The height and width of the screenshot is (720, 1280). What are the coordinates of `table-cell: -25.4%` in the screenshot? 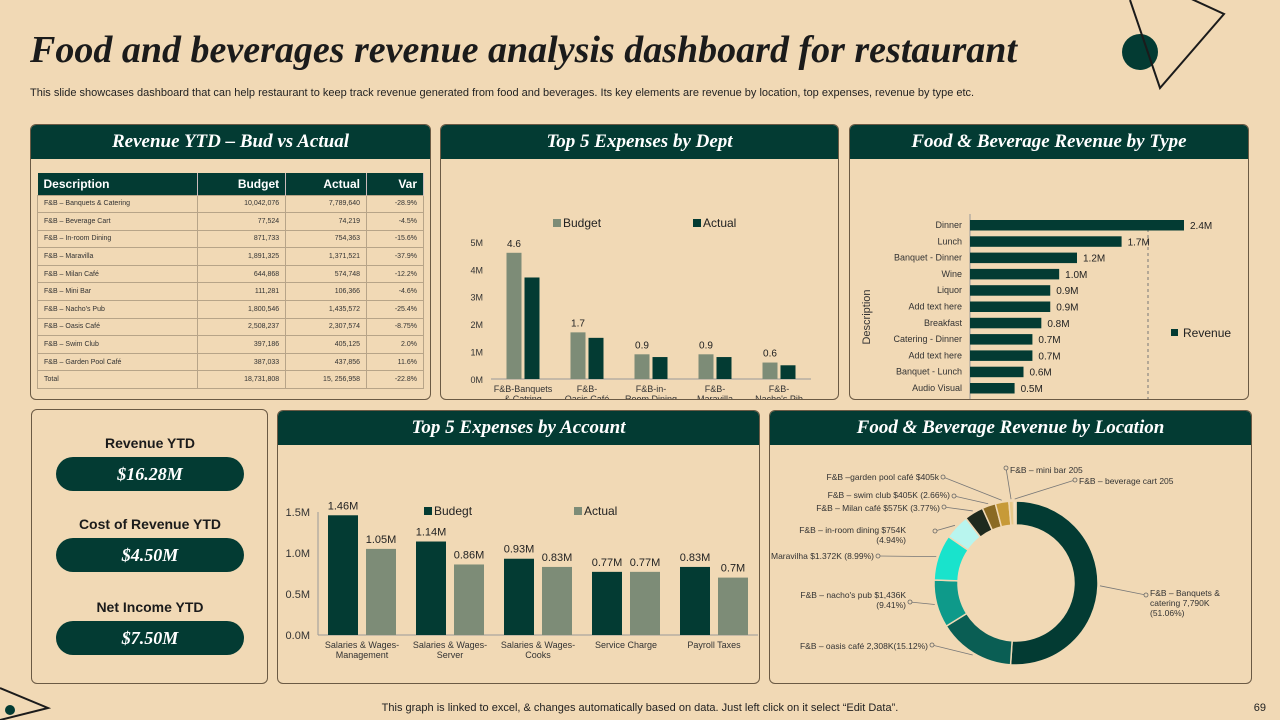 It's located at (395, 309).